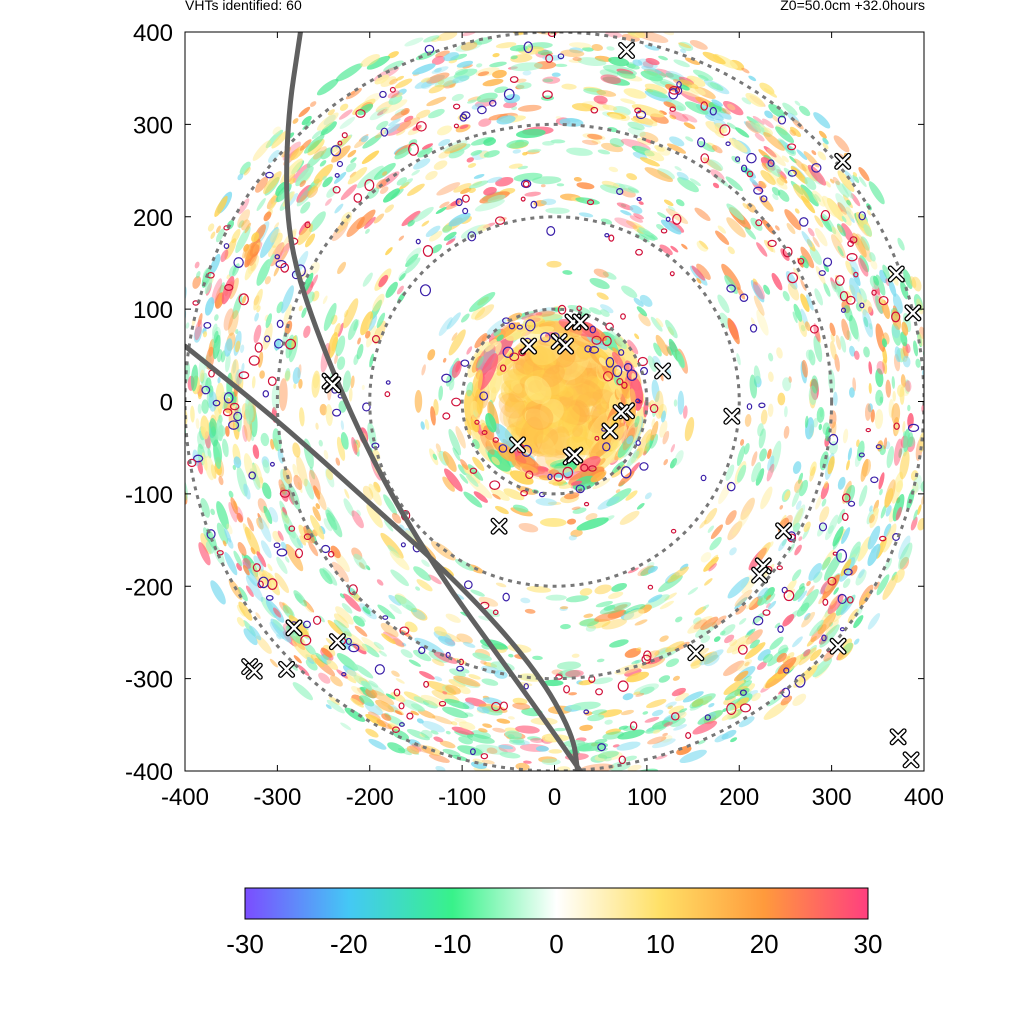 Image resolution: width=1024 pixels, height=1024 pixels. I want to click on y-tick-label: 0, so click(166, 403).